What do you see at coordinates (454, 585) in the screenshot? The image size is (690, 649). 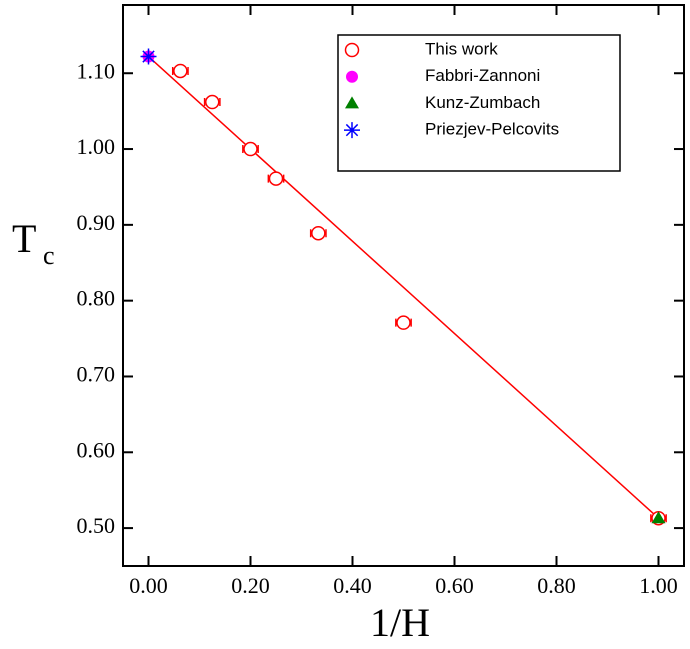 I see `x-tick-label: 0.60` at bounding box center [454, 585].